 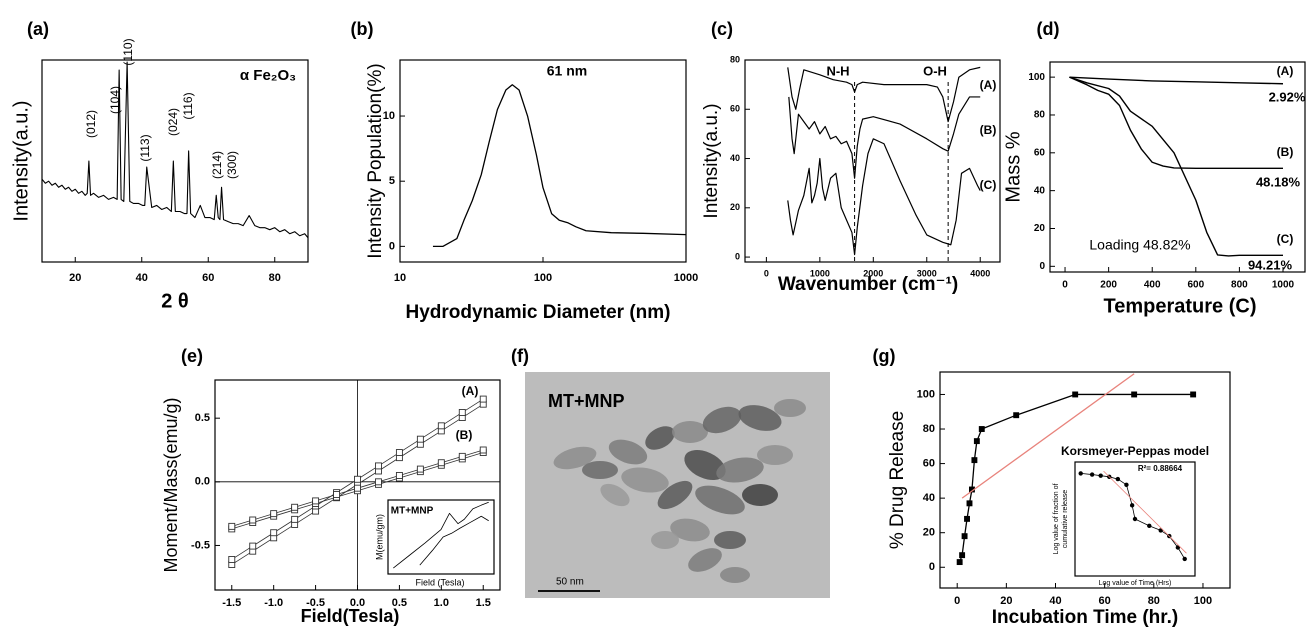 What do you see at coordinates (392, 181) in the screenshot?
I see `y-tick-label: 5` at bounding box center [392, 181].